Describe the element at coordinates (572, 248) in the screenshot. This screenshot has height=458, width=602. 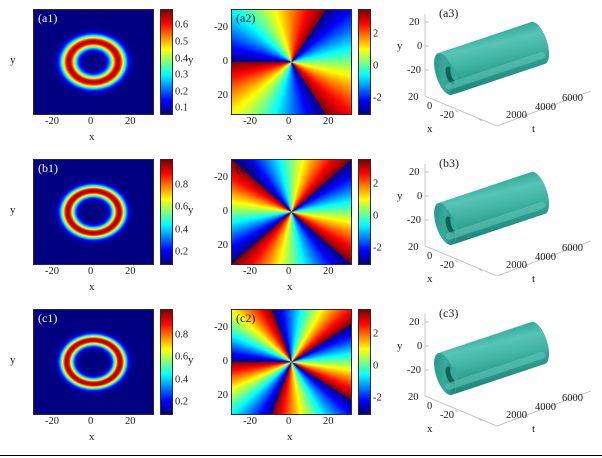
I see `panel-b3-ttick-2: 6000` at that location.